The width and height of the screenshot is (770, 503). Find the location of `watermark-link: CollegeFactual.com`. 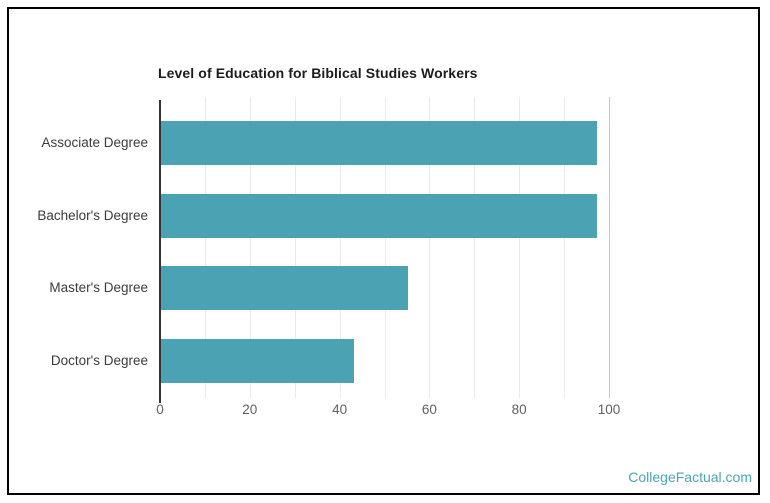

watermark-link: CollegeFactual.com is located at coordinates (690, 477).